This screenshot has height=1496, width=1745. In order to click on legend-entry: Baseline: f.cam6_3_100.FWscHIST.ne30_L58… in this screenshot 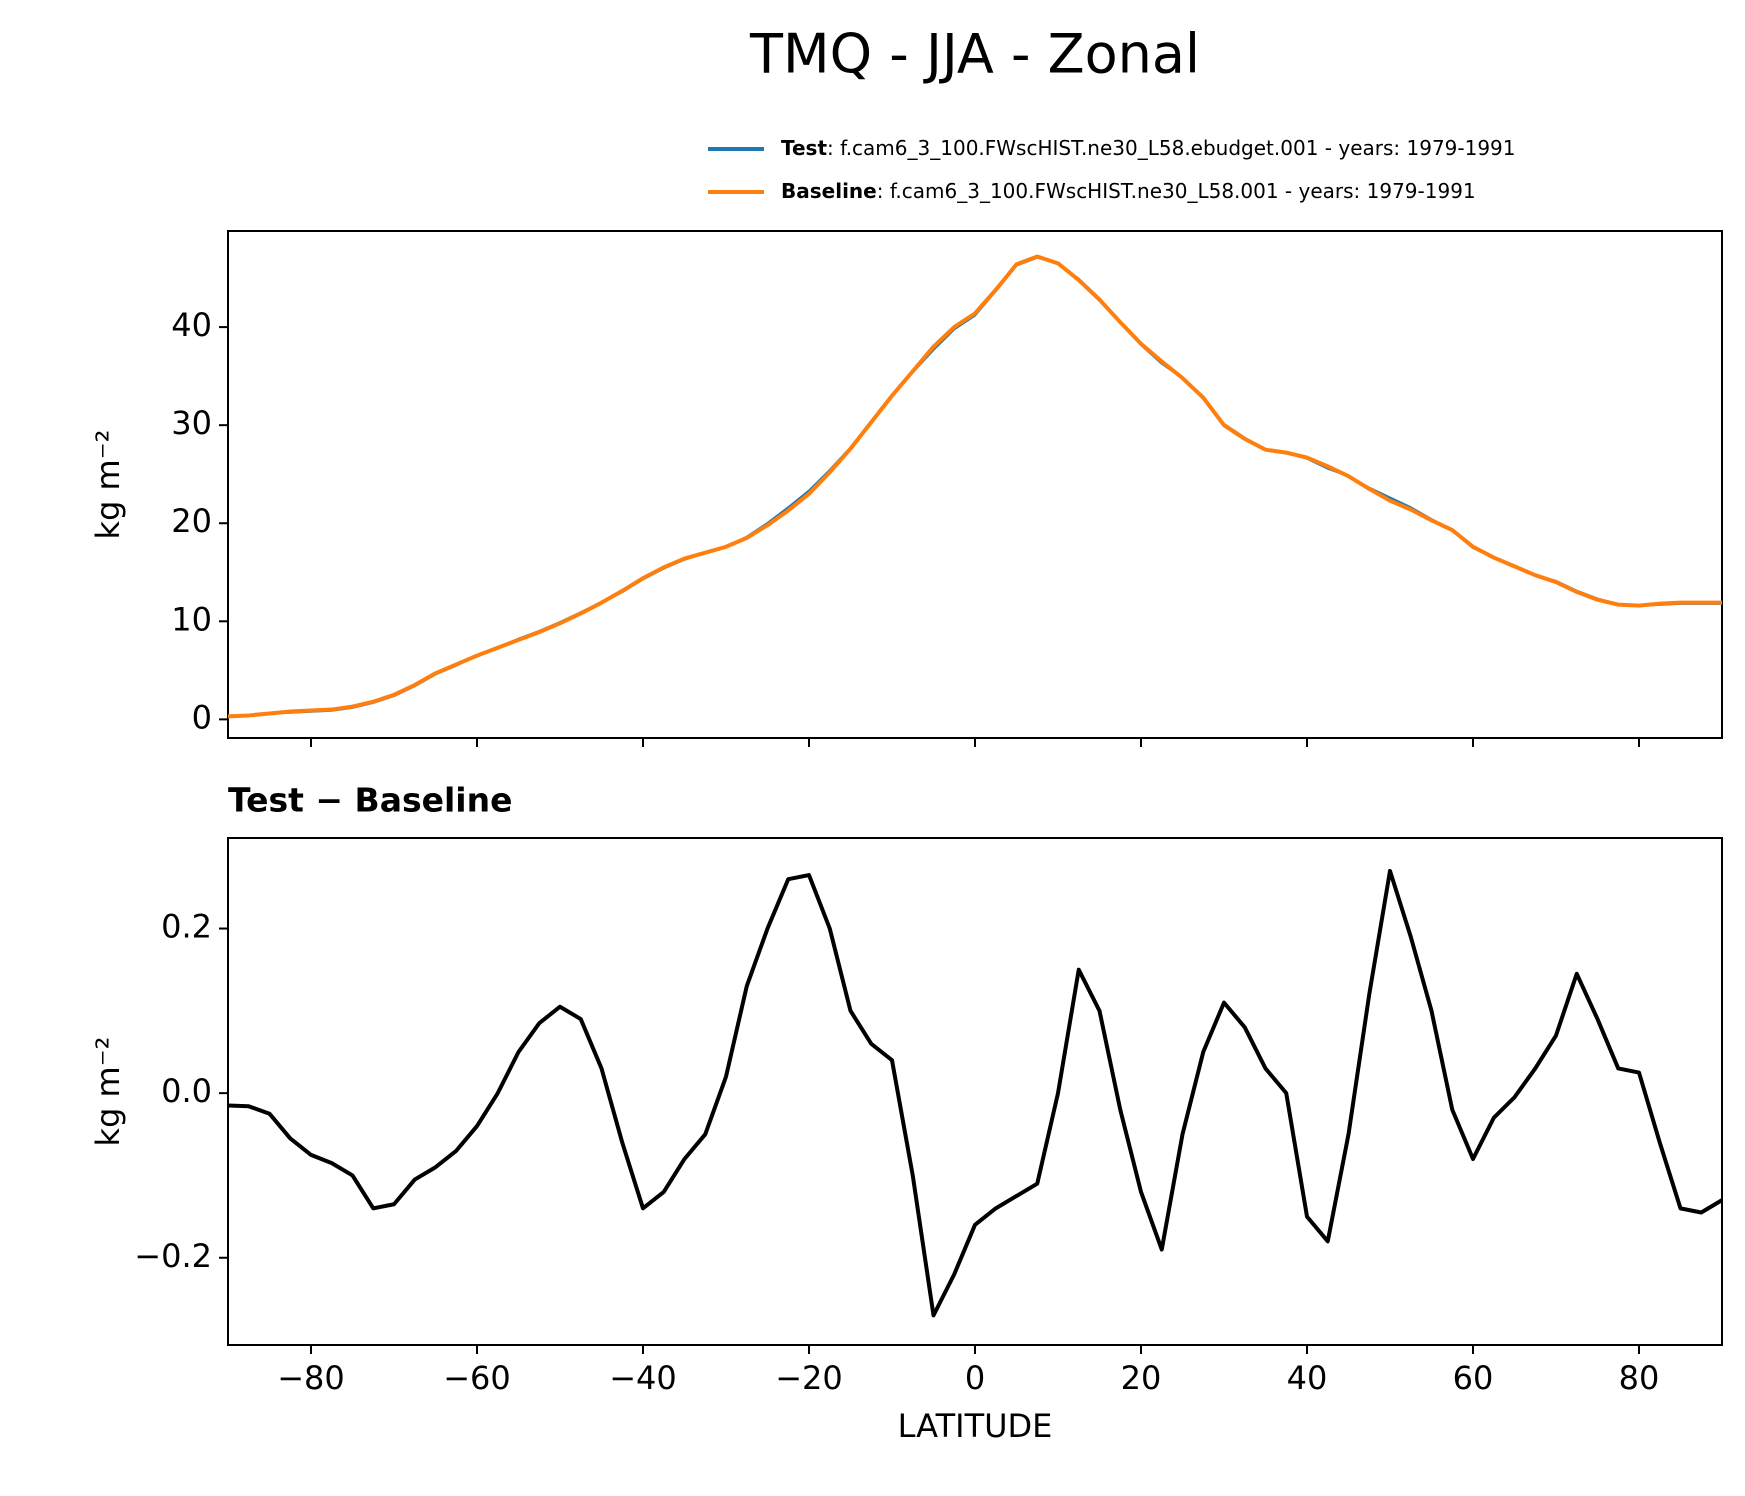, I will do `click(1128, 191)`.